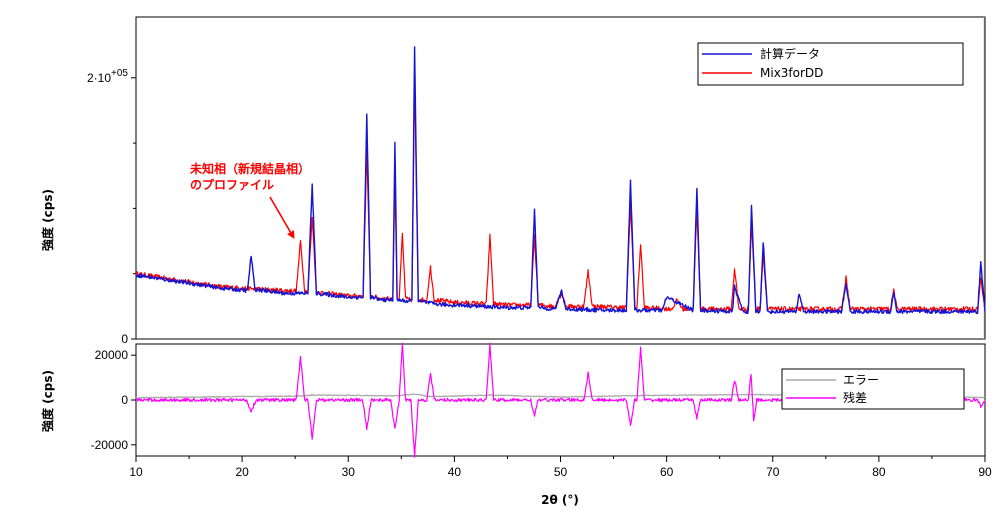  Describe the element at coordinates (790, 53) in the screenshot. I see `legend-label-calc: 計算データ` at that location.